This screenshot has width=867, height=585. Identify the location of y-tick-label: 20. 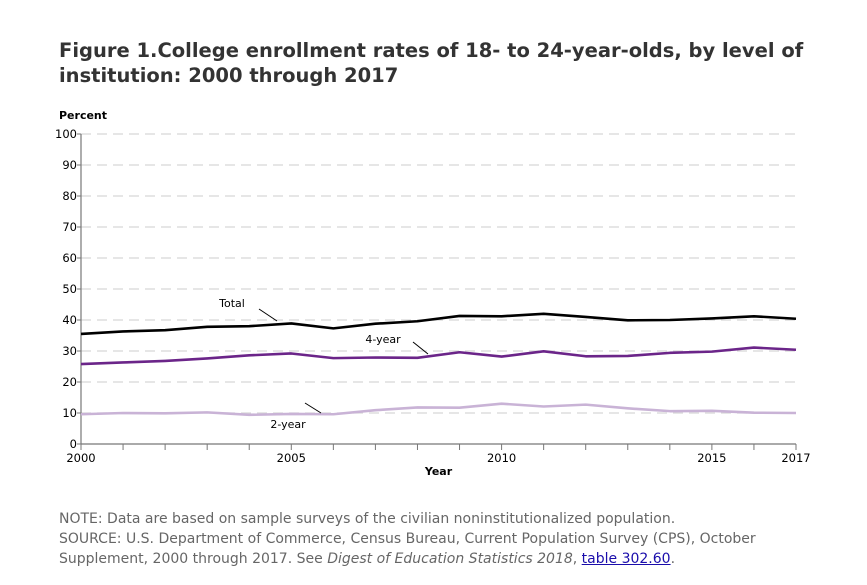
(69, 382).